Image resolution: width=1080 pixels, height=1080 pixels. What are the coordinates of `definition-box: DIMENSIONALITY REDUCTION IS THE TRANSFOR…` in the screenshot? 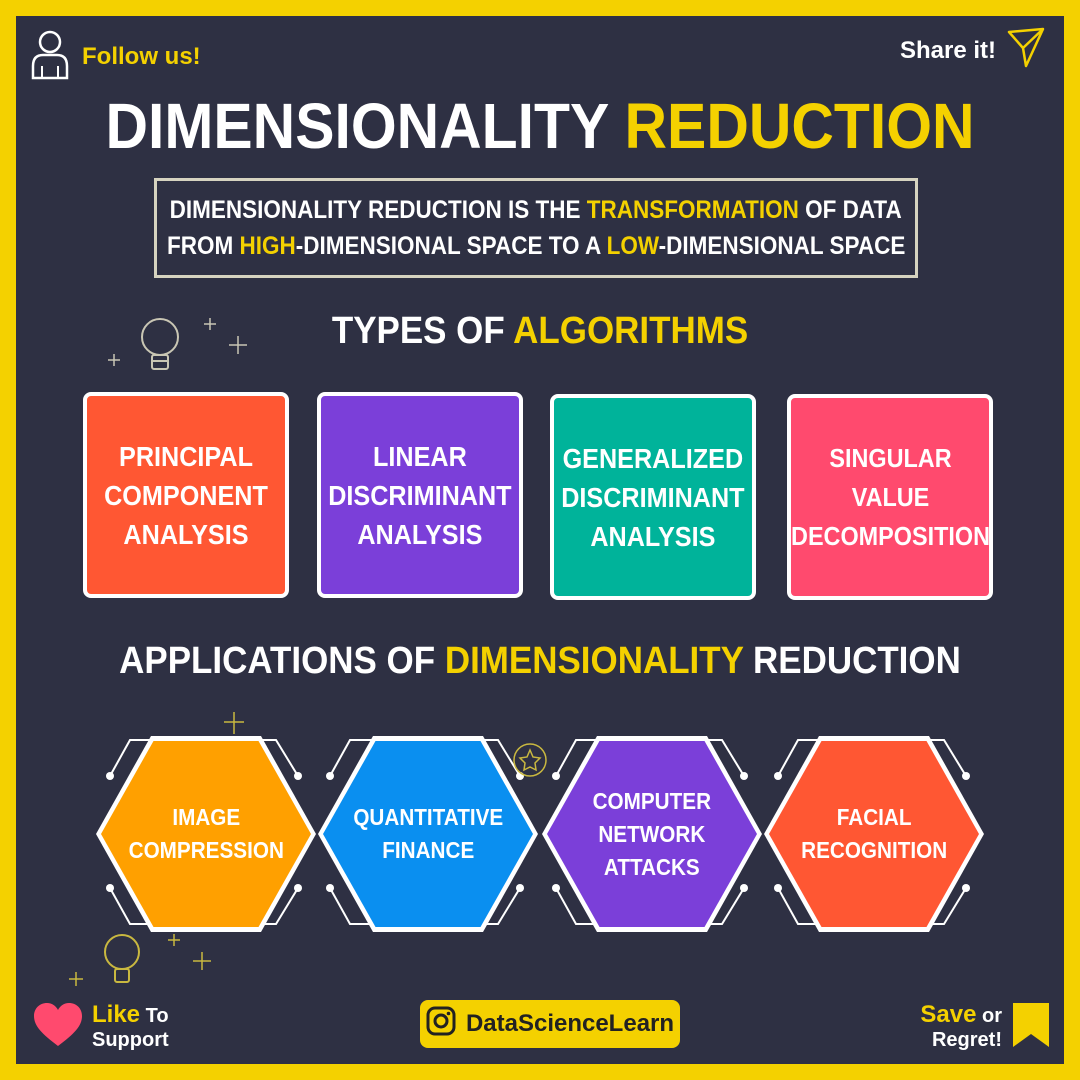 It's located at (536, 228).